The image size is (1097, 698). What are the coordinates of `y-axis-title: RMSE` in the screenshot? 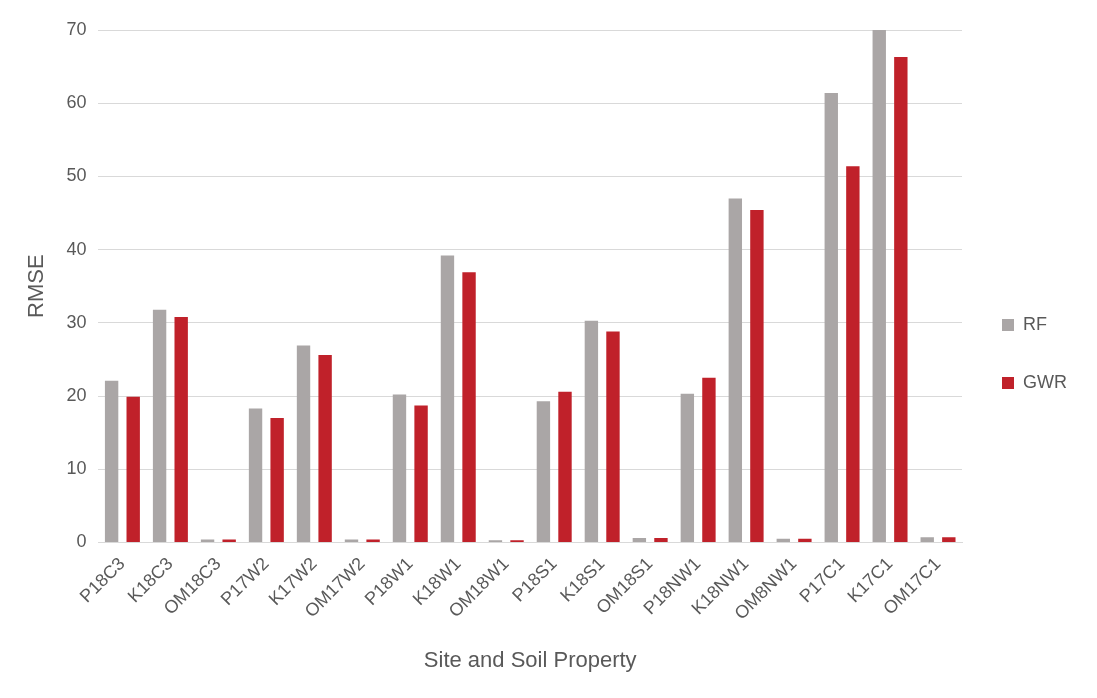 It's located at (36, 286).